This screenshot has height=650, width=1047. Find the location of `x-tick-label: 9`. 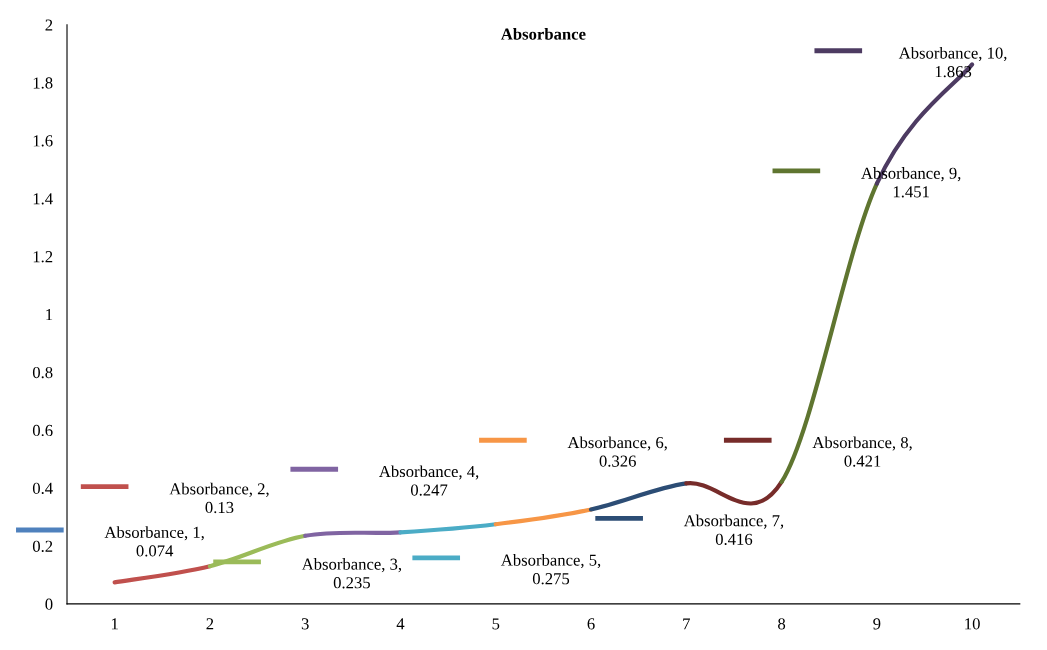

x-tick-label: 9 is located at coordinates (877, 624).